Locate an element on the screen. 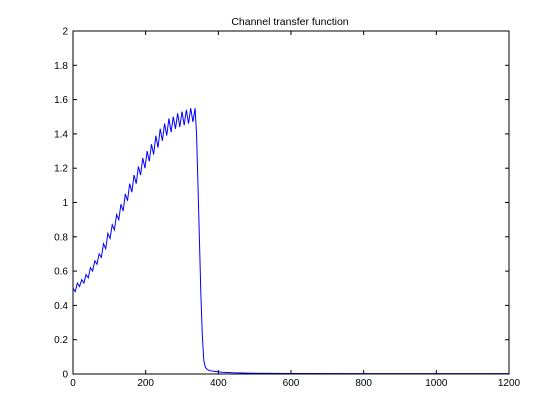  y-tick-label: 1.2 is located at coordinates (61, 169).